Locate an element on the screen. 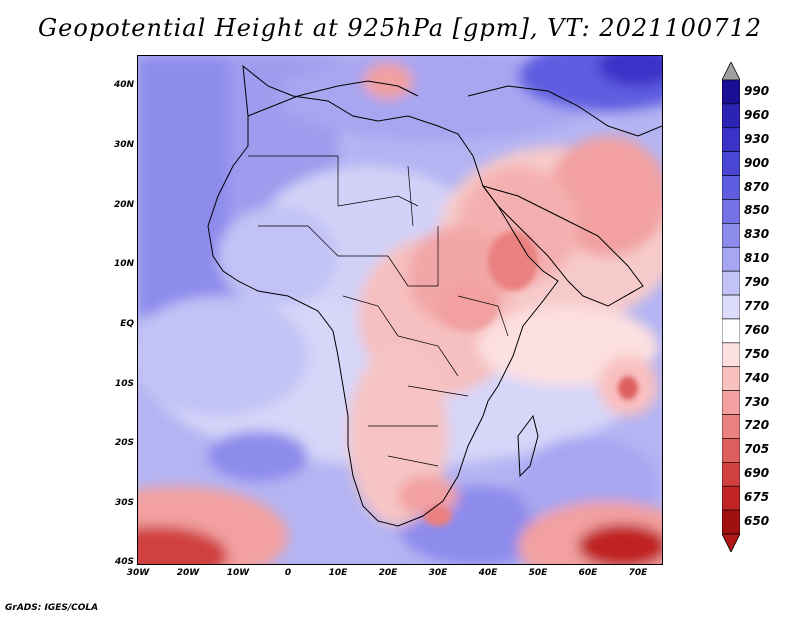  lon-label: 30W is located at coordinates (138, 573).